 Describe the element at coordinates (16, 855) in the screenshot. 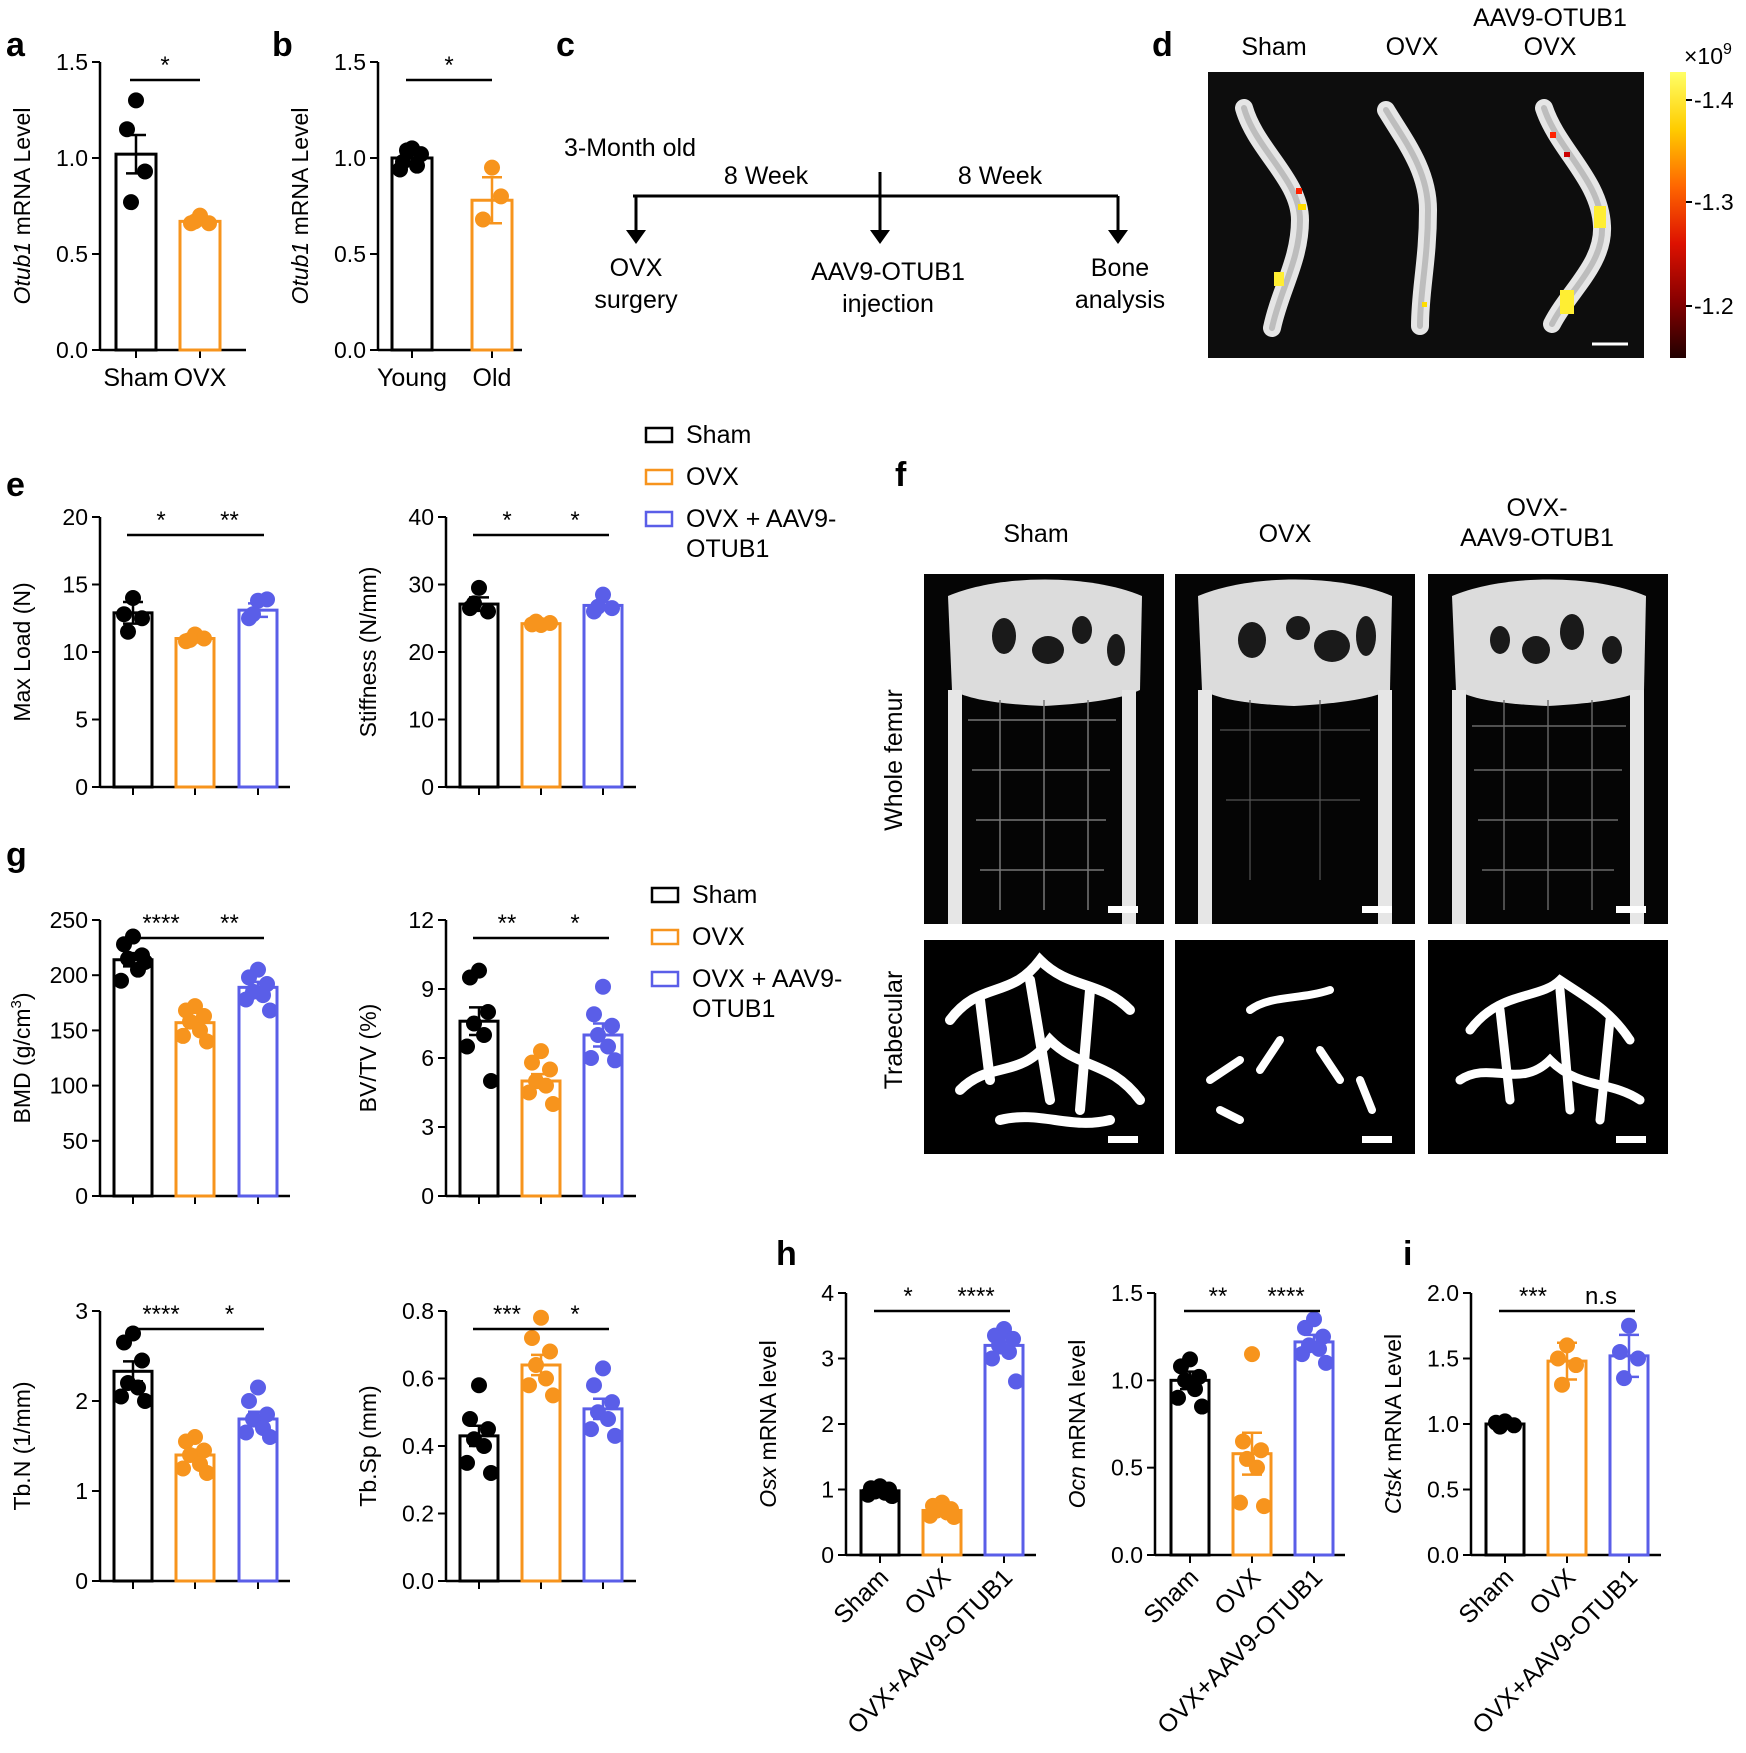

I see `panel-label-g: g` at that location.